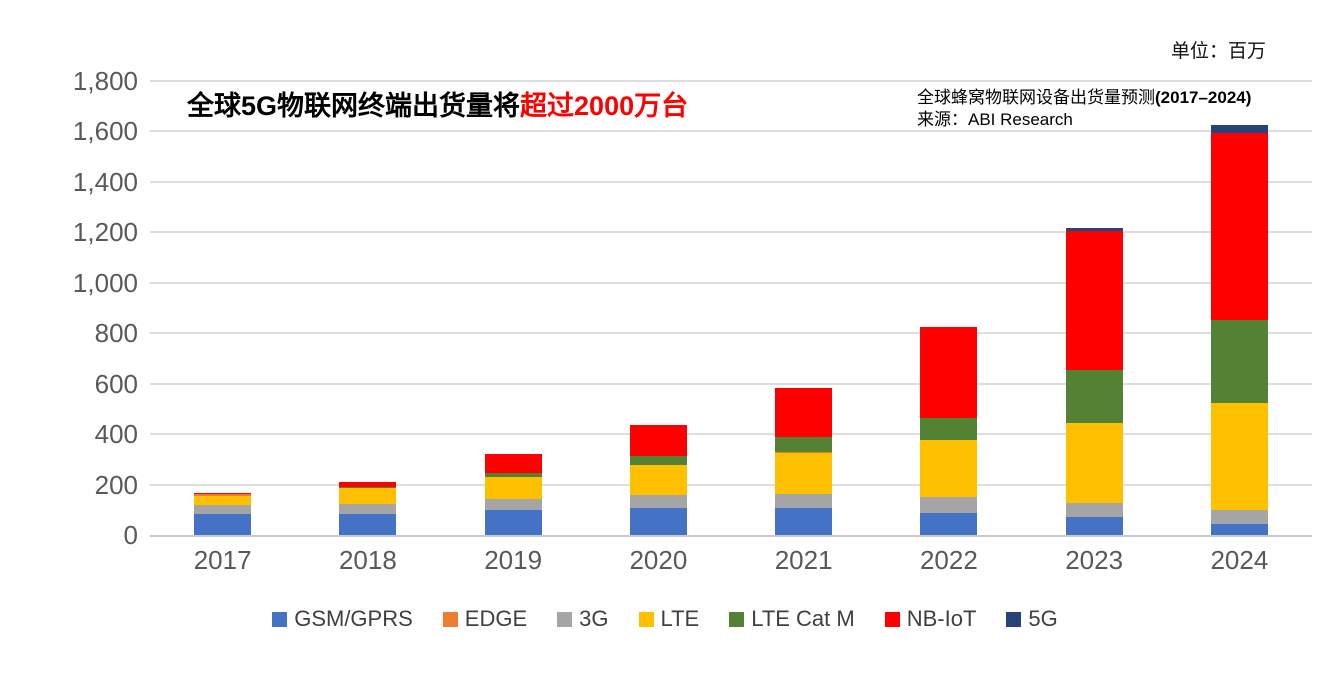 The width and height of the screenshot is (1330, 673). I want to click on y-tick-label: 1,600, so click(105, 131).